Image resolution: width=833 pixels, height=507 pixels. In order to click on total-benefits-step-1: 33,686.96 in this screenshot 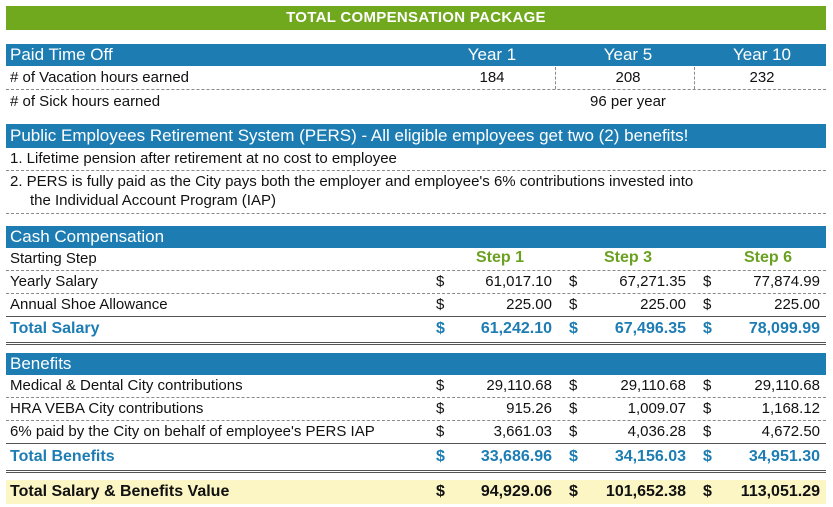, I will do `click(516, 456)`.